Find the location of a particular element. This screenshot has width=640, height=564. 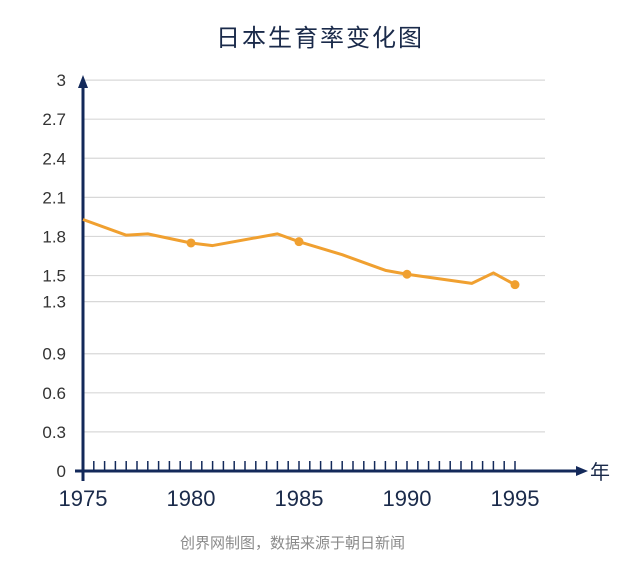

y-tick-label: 0.9 is located at coordinates (54, 354).